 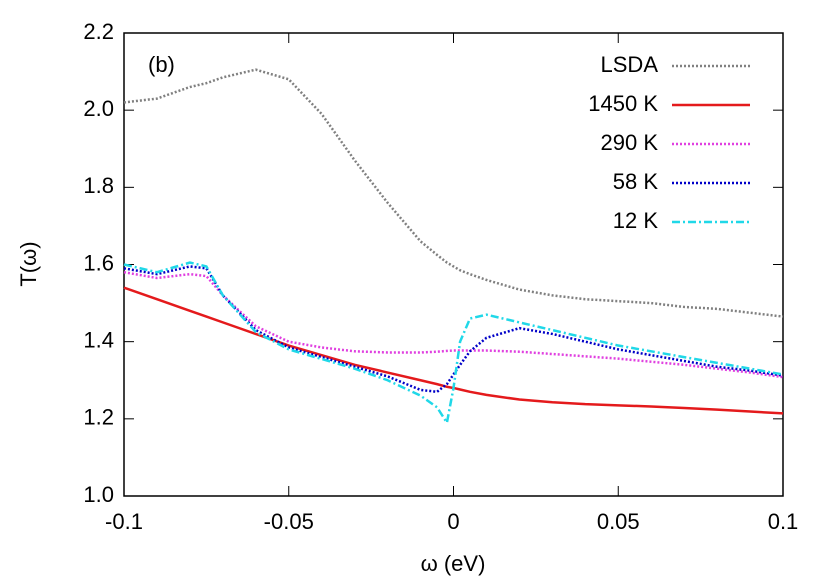 I want to click on y-tick-label: 1.4, so click(x=98, y=339).